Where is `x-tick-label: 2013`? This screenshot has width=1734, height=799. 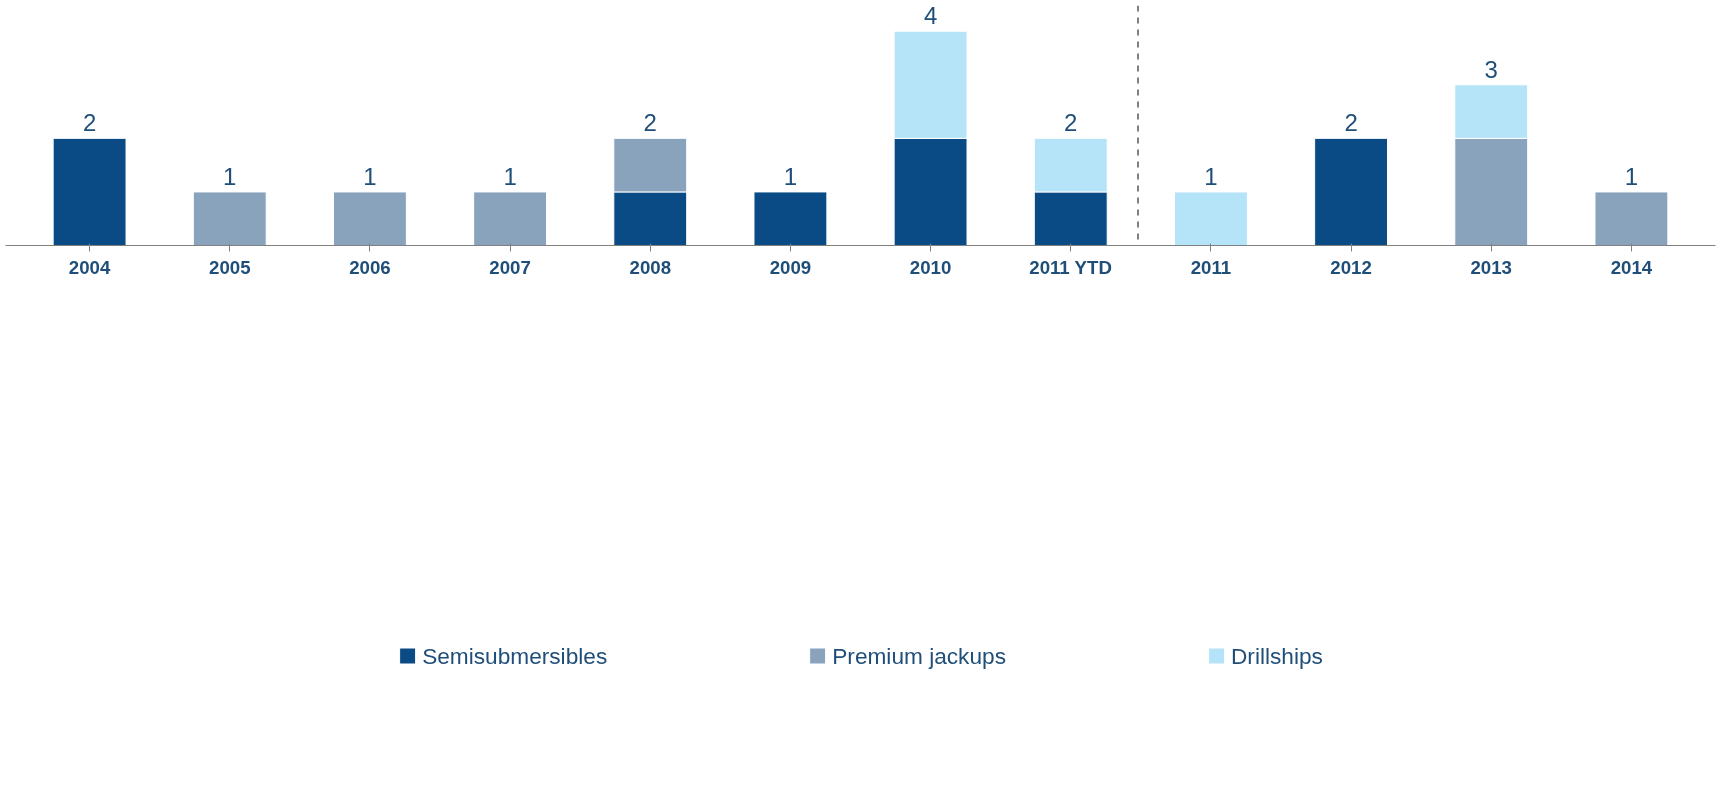 x-tick-label: 2013 is located at coordinates (1491, 267).